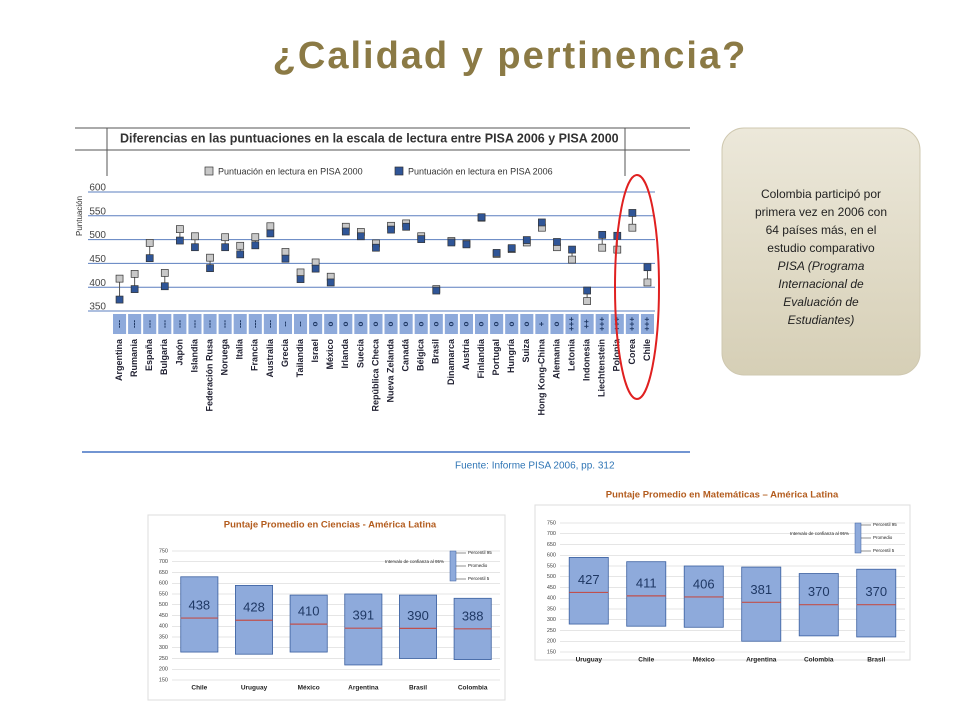 The width and height of the screenshot is (960, 720). I want to click on x-tick-label: Austria, so click(466, 354).